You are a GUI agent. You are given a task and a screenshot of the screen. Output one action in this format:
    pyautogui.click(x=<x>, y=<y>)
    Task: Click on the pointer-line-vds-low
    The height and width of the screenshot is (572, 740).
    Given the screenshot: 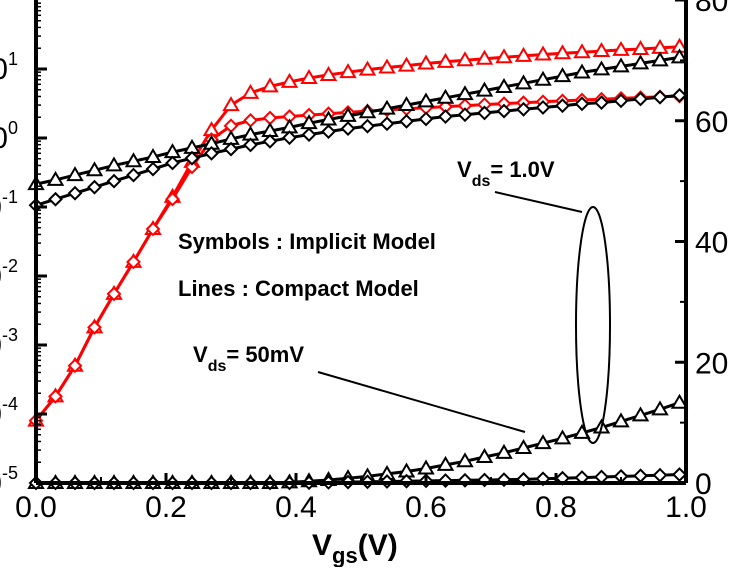 What is the action you would take?
    pyautogui.click(x=421, y=402)
    